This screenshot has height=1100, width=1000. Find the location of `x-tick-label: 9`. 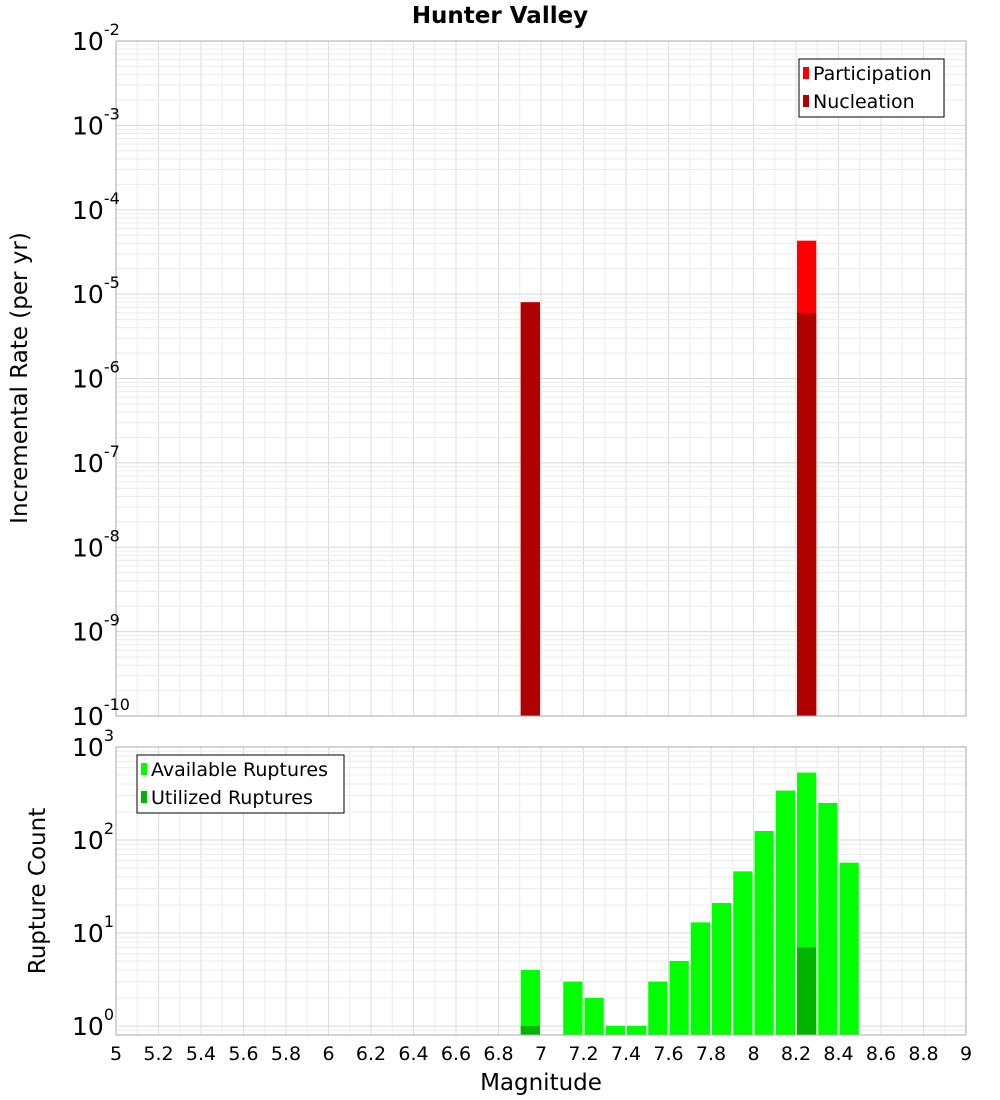

x-tick-label: 9 is located at coordinates (966, 1054).